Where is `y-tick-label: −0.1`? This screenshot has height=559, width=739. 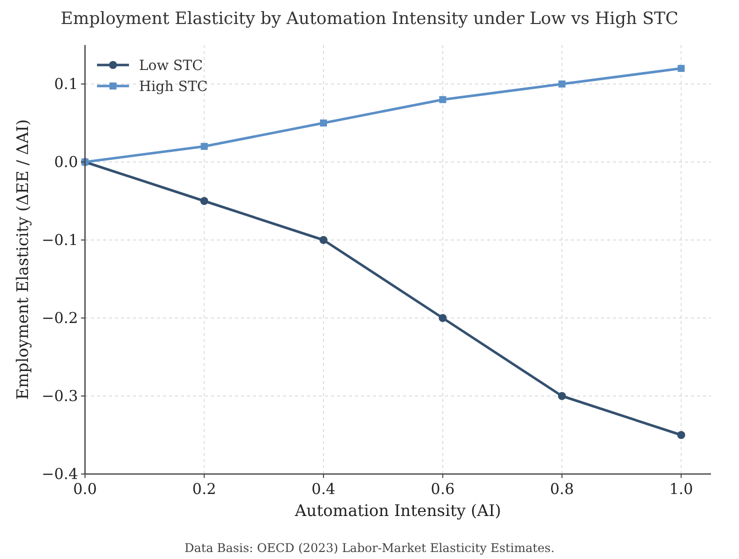
y-tick-label: −0.1 is located at coordinates (60, 240).